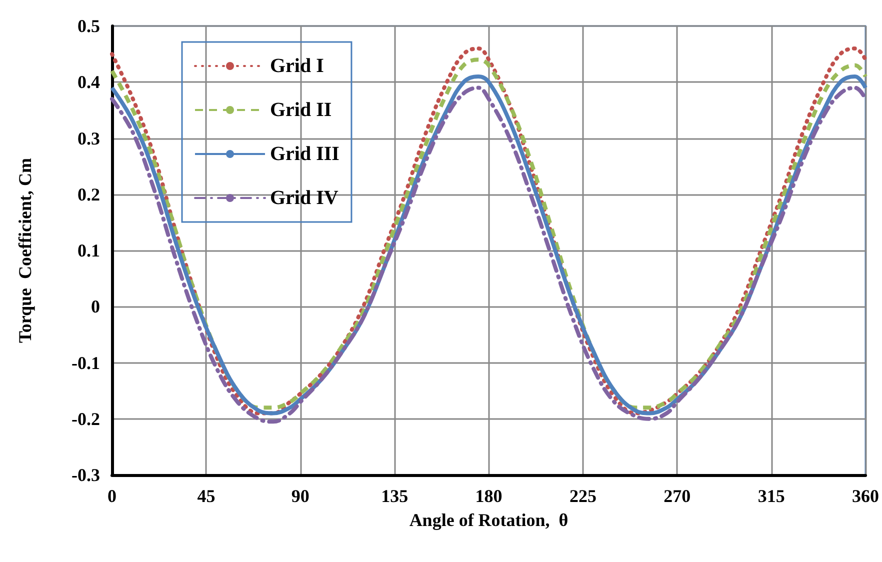  I want to click on y-tick-label: 0.3, so click(89, 138).